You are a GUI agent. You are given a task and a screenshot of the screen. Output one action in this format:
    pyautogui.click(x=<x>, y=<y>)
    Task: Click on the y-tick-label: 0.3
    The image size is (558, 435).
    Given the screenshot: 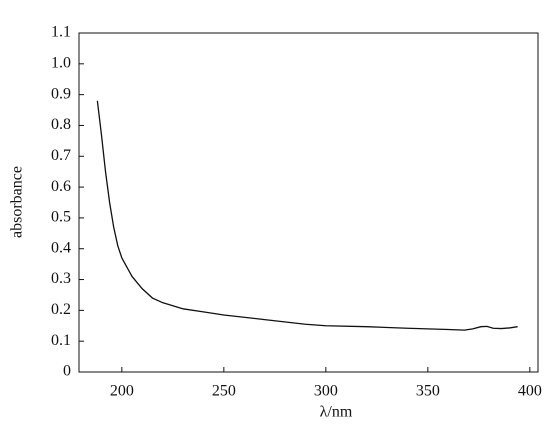 What is the action you would take?
    pyautogui.click(x=61, y=278)
    